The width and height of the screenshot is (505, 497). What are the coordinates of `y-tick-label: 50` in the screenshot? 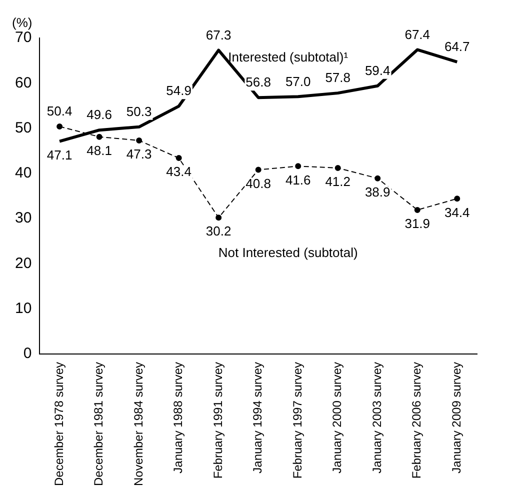 It's located at (23, 127).